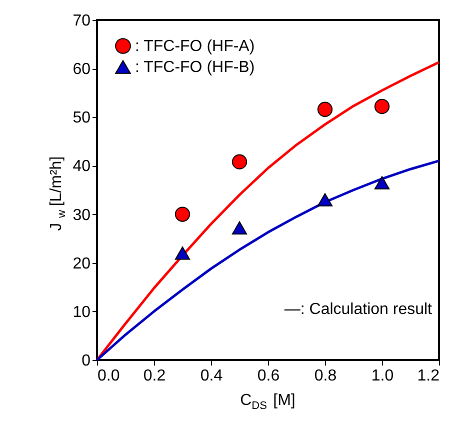  What do you see at coordinates (81, 21) in the screenshot?
I see `y-tick-label: 70` at bounding box center [81, 21].